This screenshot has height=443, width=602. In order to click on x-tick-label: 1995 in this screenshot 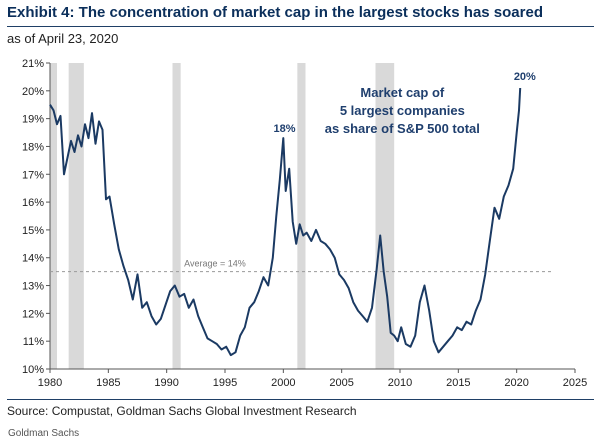, I will do `click(225, 383)`.